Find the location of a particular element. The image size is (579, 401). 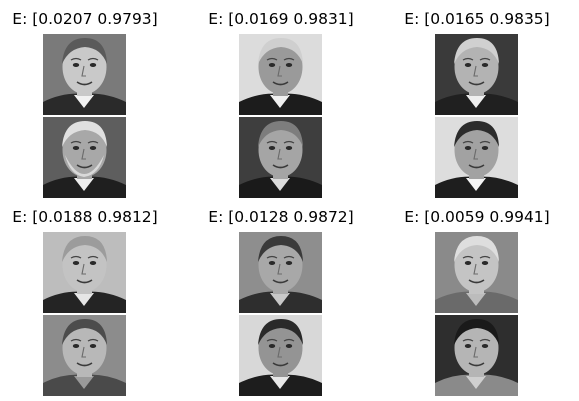

face-3-bottom is located at coordinates (476, 157).